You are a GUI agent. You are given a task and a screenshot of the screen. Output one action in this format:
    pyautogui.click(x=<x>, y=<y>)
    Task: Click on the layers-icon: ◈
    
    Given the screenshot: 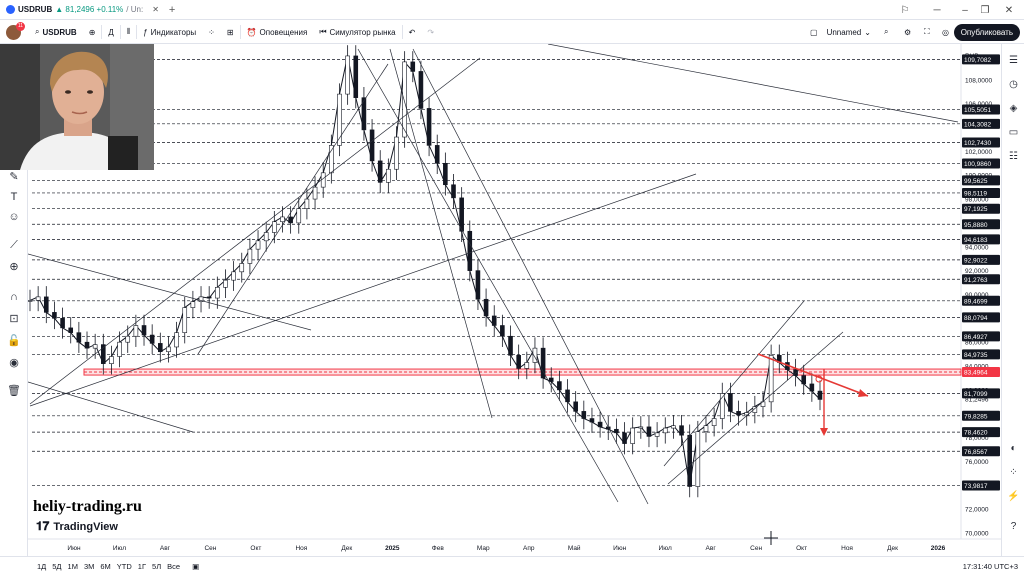 What is the action you would take?
    pyautogui.click(x=1013, y=108)
    